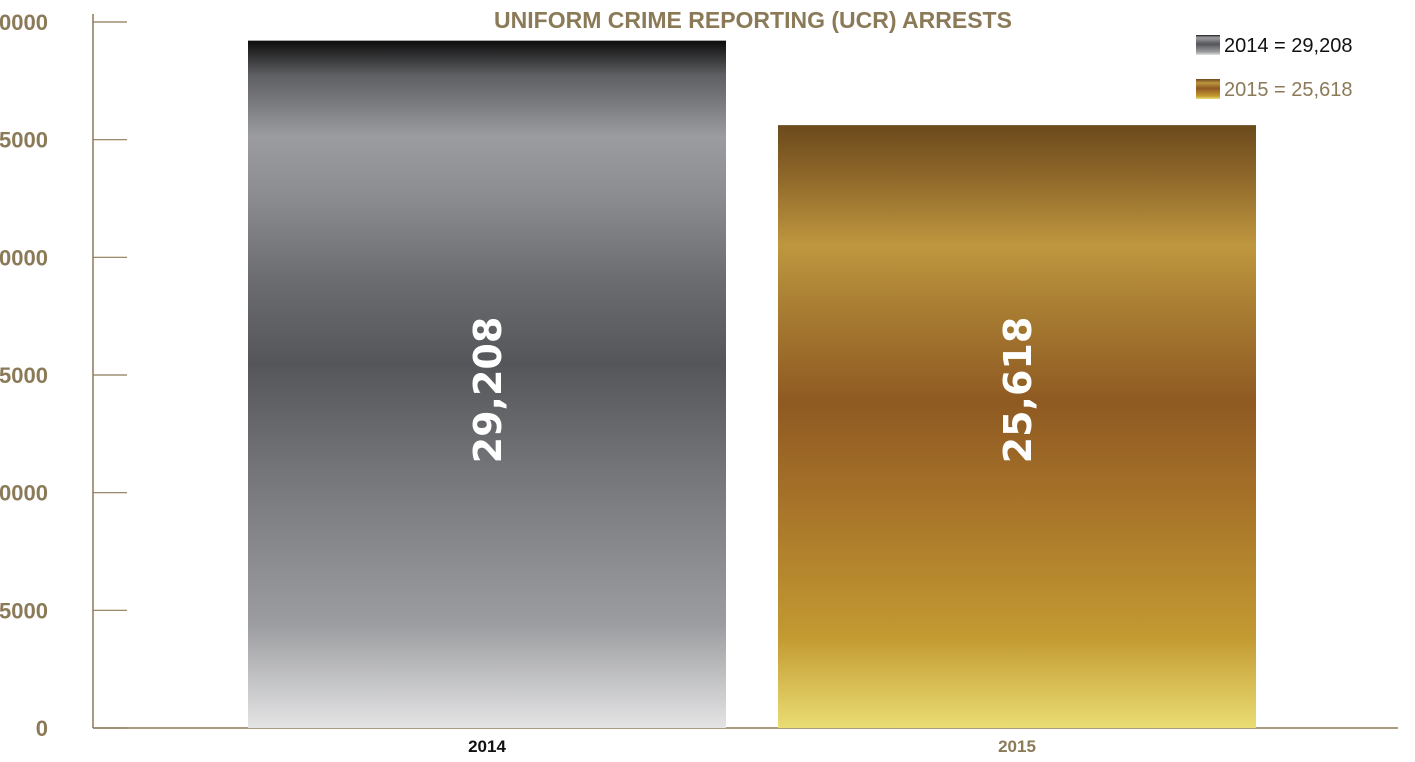 This screenshot has height=762, width=1415. Describe the element at coordinates (24, 375) in the screenshot. I see `y-tick-label: 15000` at that location.